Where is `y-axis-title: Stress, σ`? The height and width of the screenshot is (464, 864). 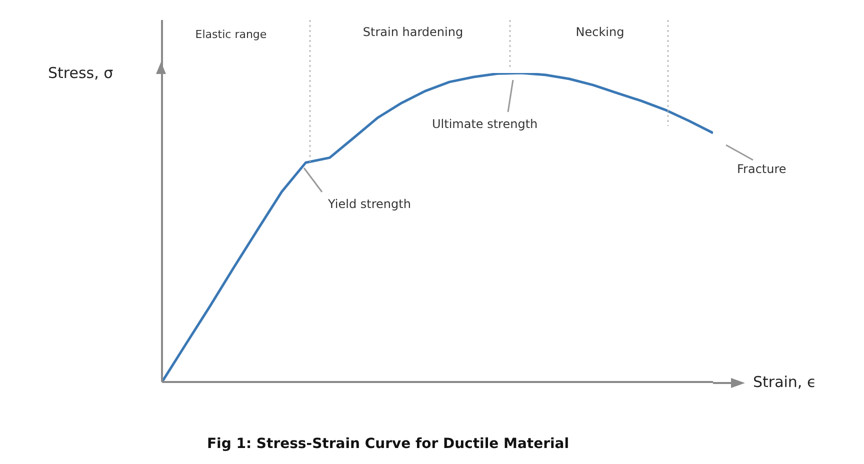 y-axis-title: Stress, σ is located at coordinates (81, 73).